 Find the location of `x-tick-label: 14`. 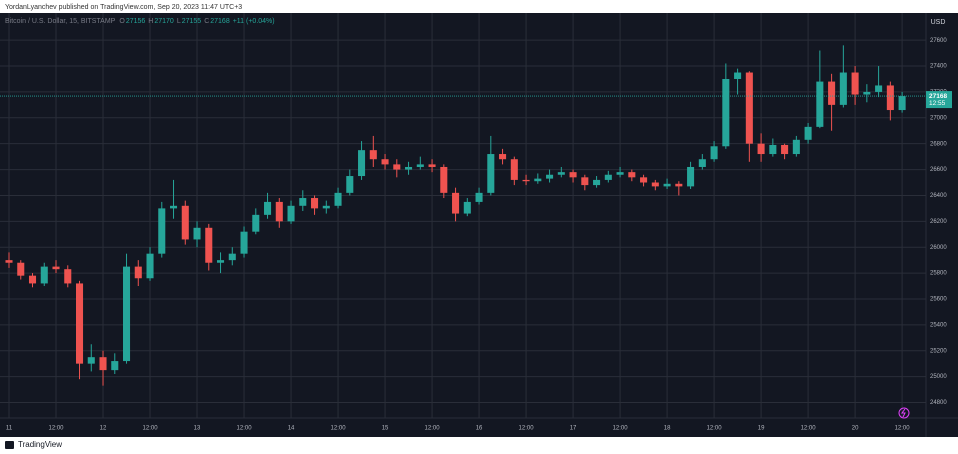

x-tick-label: 14 is located at coordinates (291, 429).